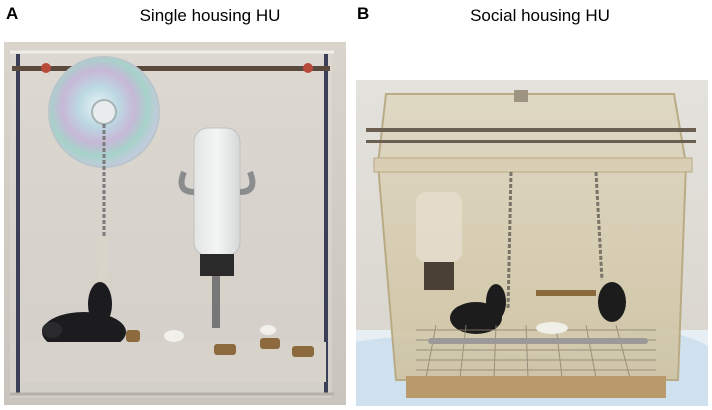 This screenshot has height=410, width=712. Describe the element at coordinates (540, 15) in the screenshot. I see `panel-b-title: Social housing HU` at that location.